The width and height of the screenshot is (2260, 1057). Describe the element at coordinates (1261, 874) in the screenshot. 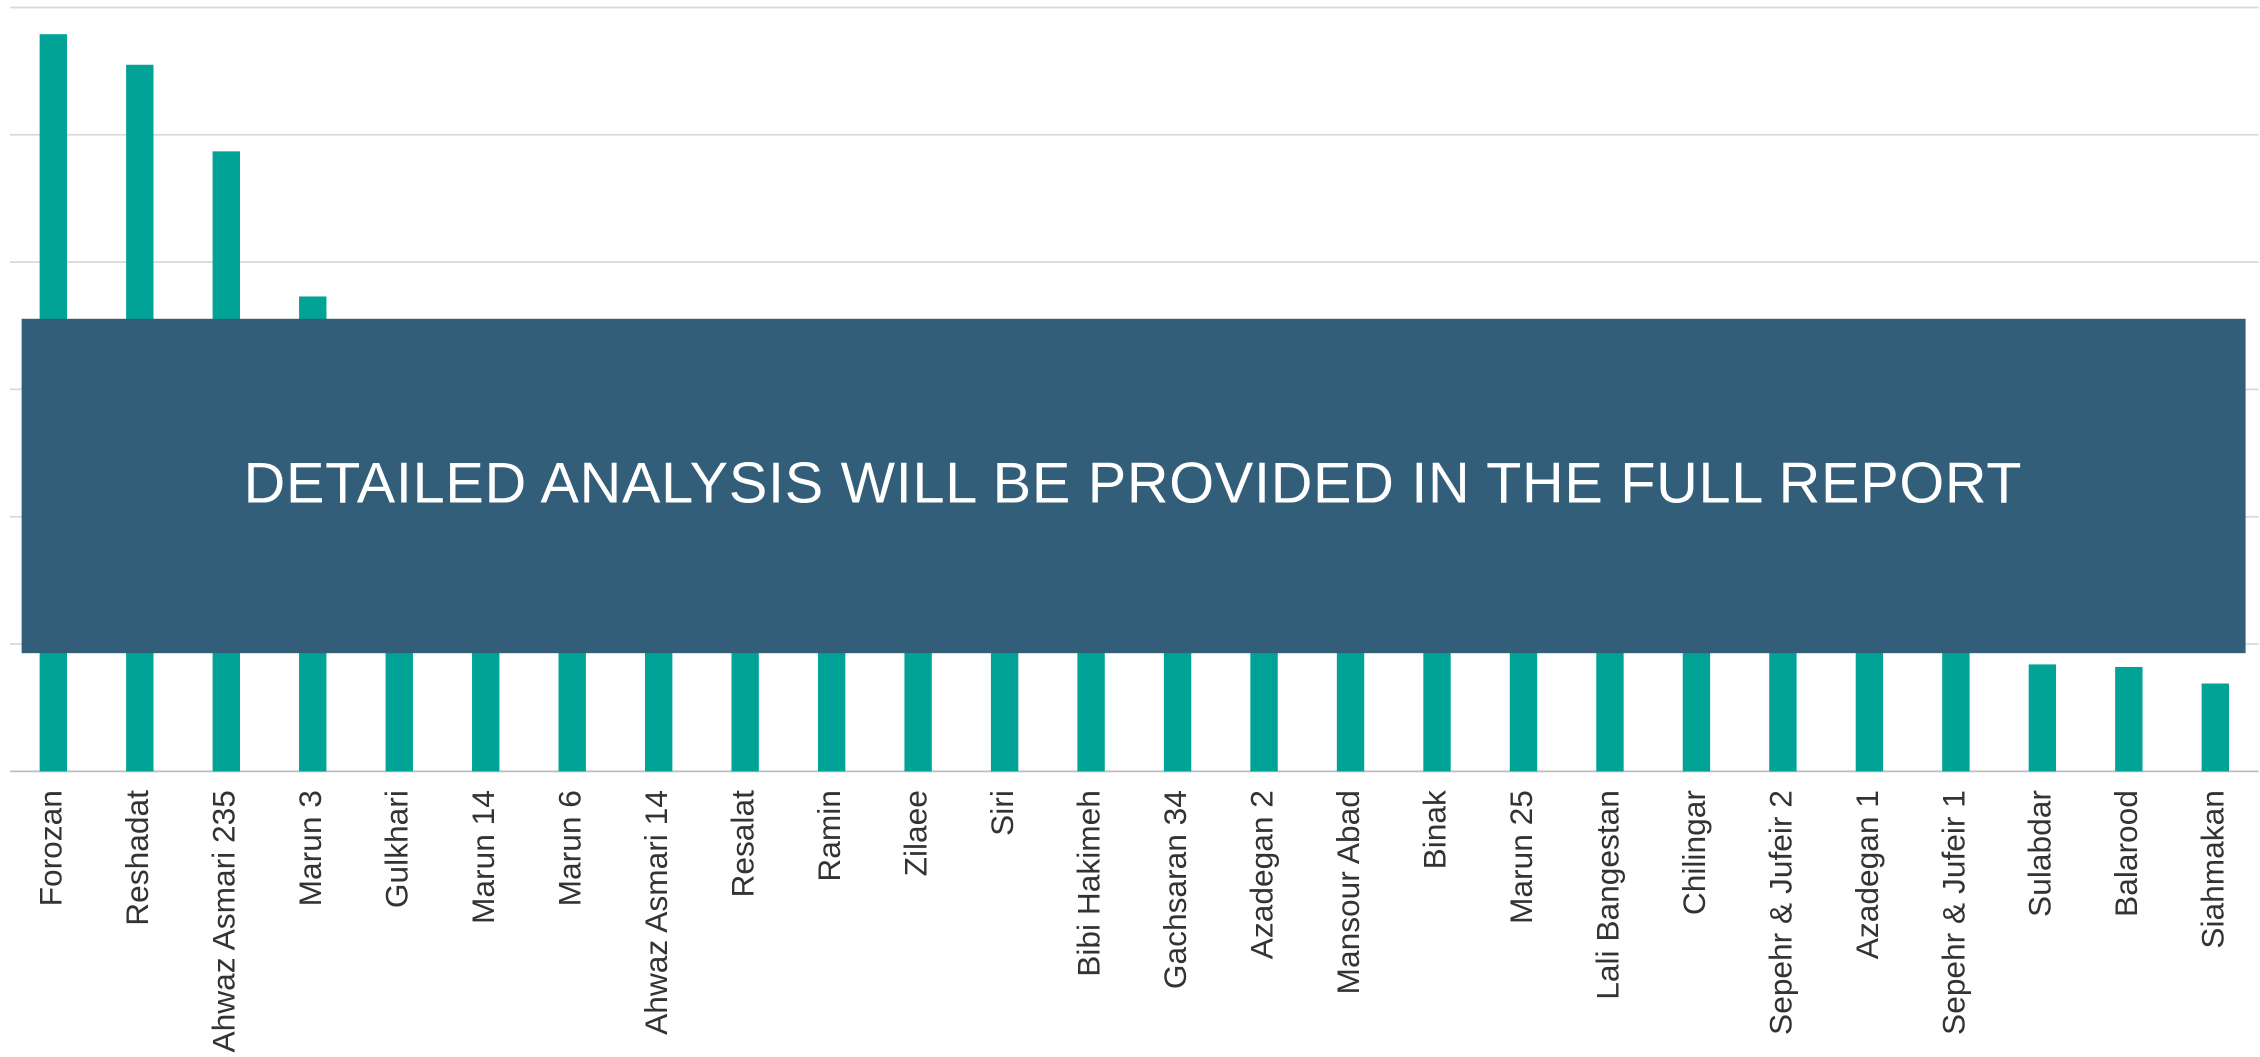

I see `x-tick-label: Azadegan 2` at that location.